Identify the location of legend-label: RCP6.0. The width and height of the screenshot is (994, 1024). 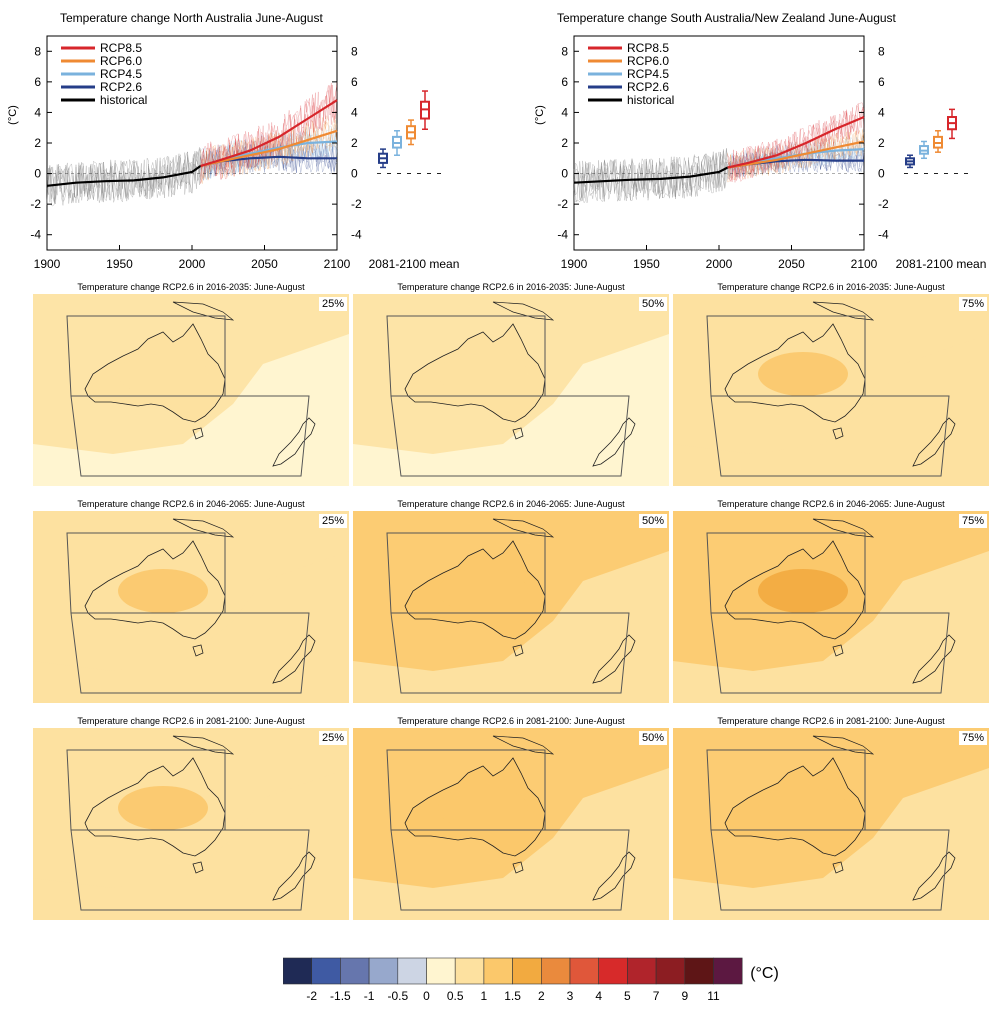
(648, 61).